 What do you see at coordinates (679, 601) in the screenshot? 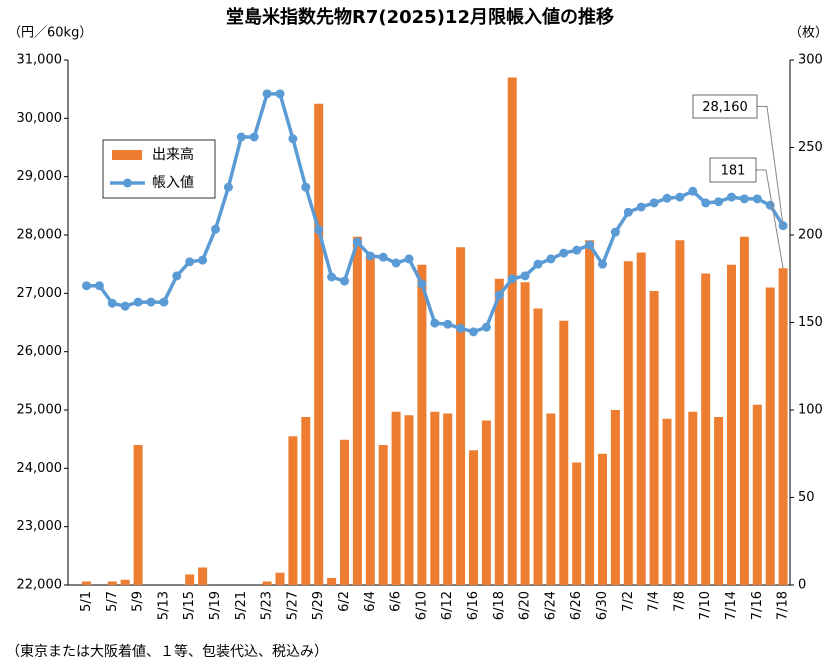
I see `x-tick-label: 7/8` at bounding box center [679, 601].